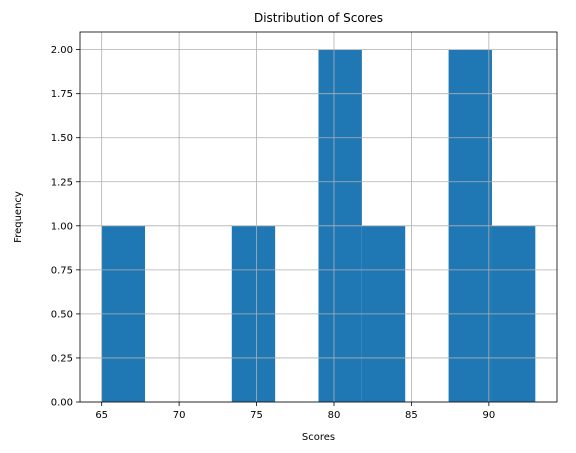 This screenshot has width=576, height=453. I want to click on y-axis-ticks: 0.00 0.25 0.50 0.75 1.00 1.25 1.50 1.75 2.00, so click(65, 227).